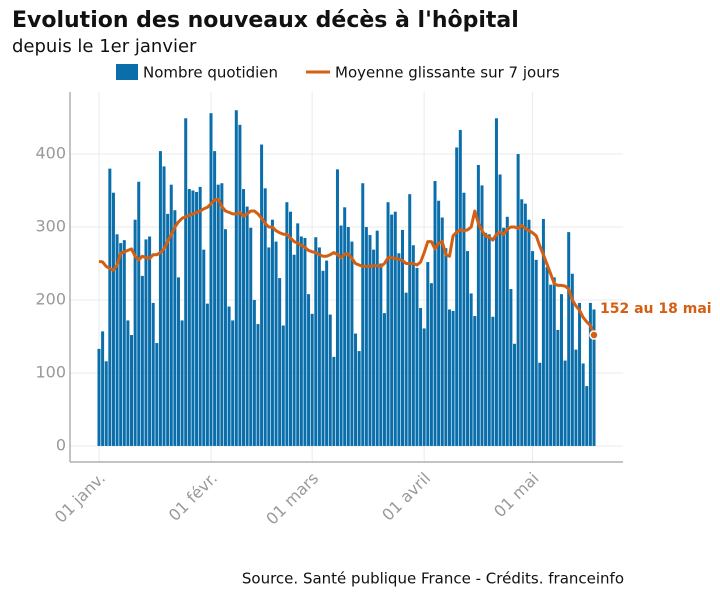 Image resolution: width=720 pixels, height=604 pixels. What do you see at coordinates (50, 153) in the screenshot?
I see `y-tick-label: 400` at bounding box center [50, 153].